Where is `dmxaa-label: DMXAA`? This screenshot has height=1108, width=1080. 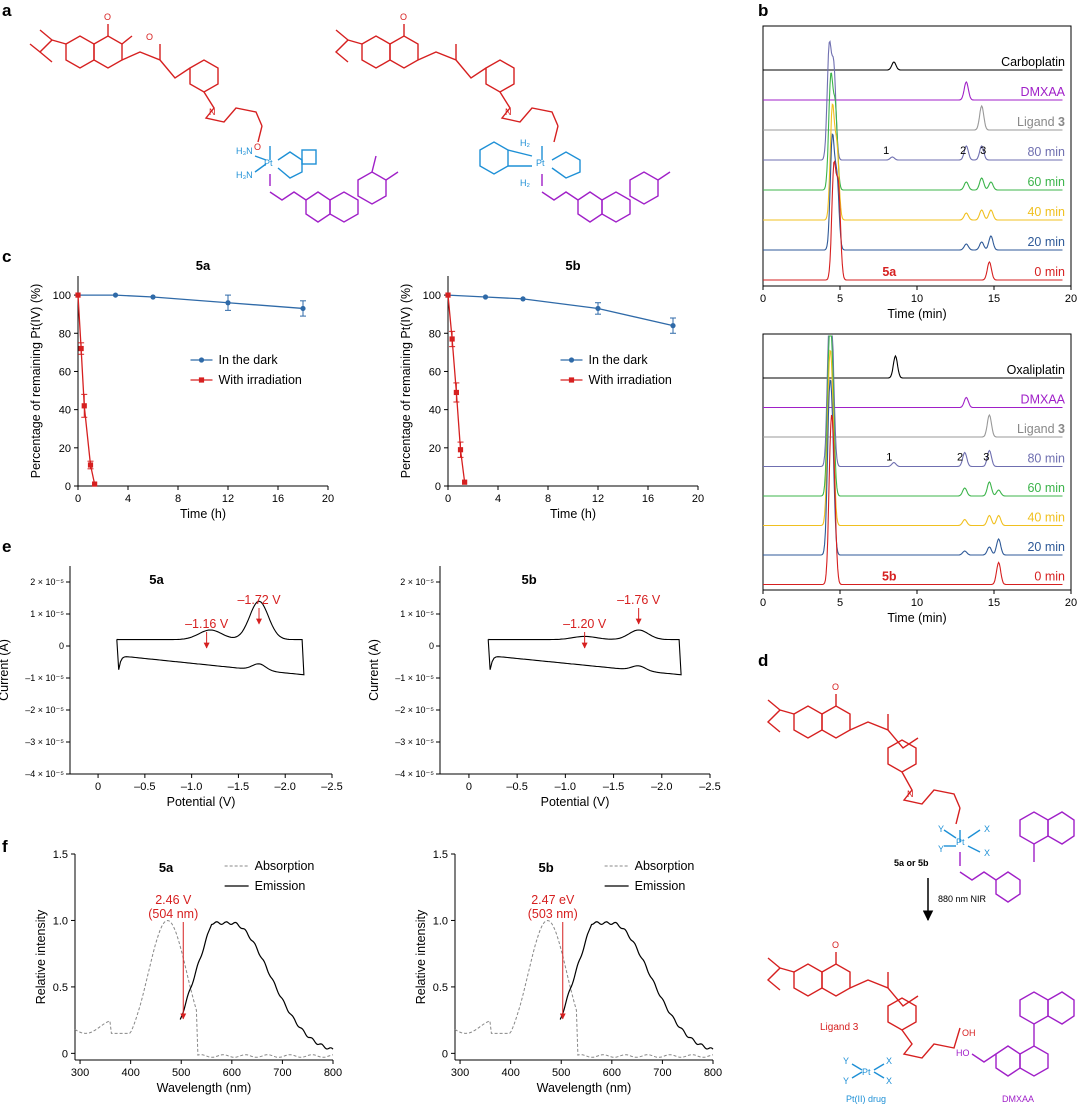
dmxaa-label: DMXAA is located at coordinates (1018, 1099).